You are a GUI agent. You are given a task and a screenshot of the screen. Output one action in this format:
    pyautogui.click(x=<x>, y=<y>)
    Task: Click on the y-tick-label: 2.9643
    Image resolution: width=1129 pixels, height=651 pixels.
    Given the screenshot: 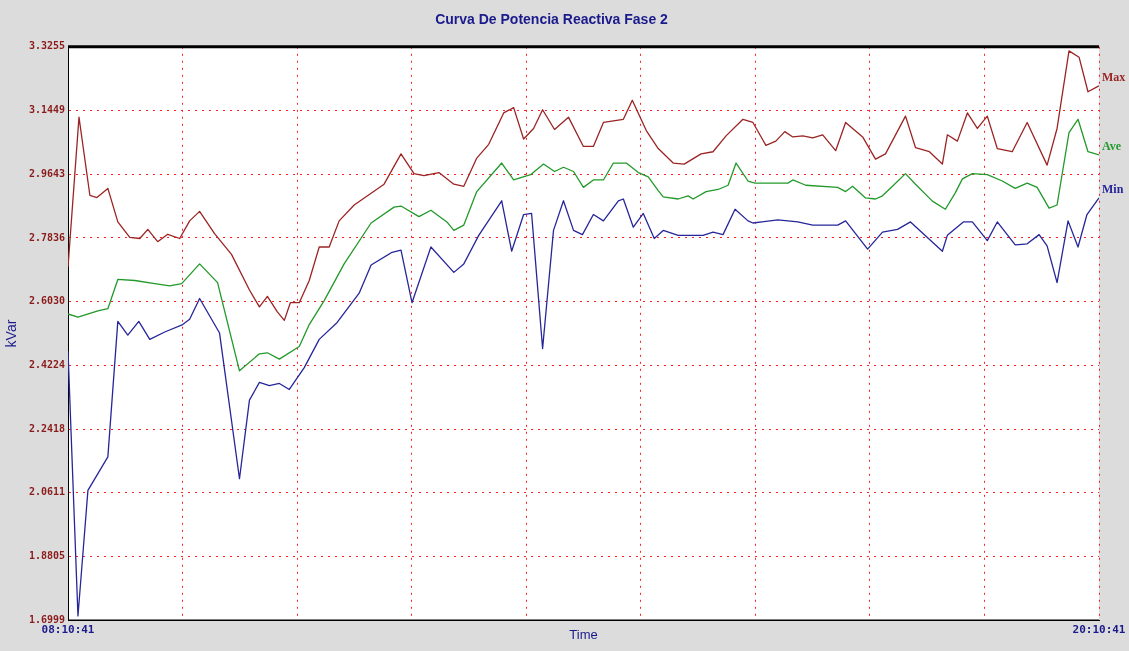 What is the action you would take?
    pyautogui.click(x=46, y=173)
    